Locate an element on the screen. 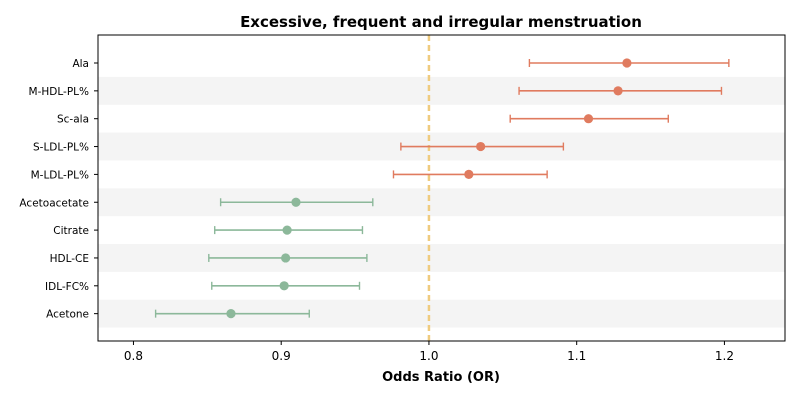 The height and width of the screenshot is (404, 800). or-point-HDL-CE is located at coordinates (286, 258).